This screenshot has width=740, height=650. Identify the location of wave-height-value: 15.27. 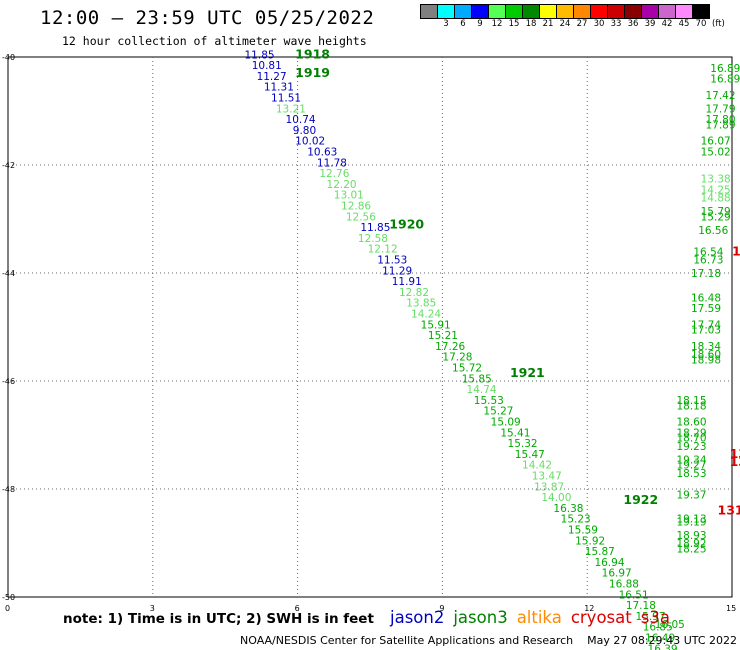
(498, 412).